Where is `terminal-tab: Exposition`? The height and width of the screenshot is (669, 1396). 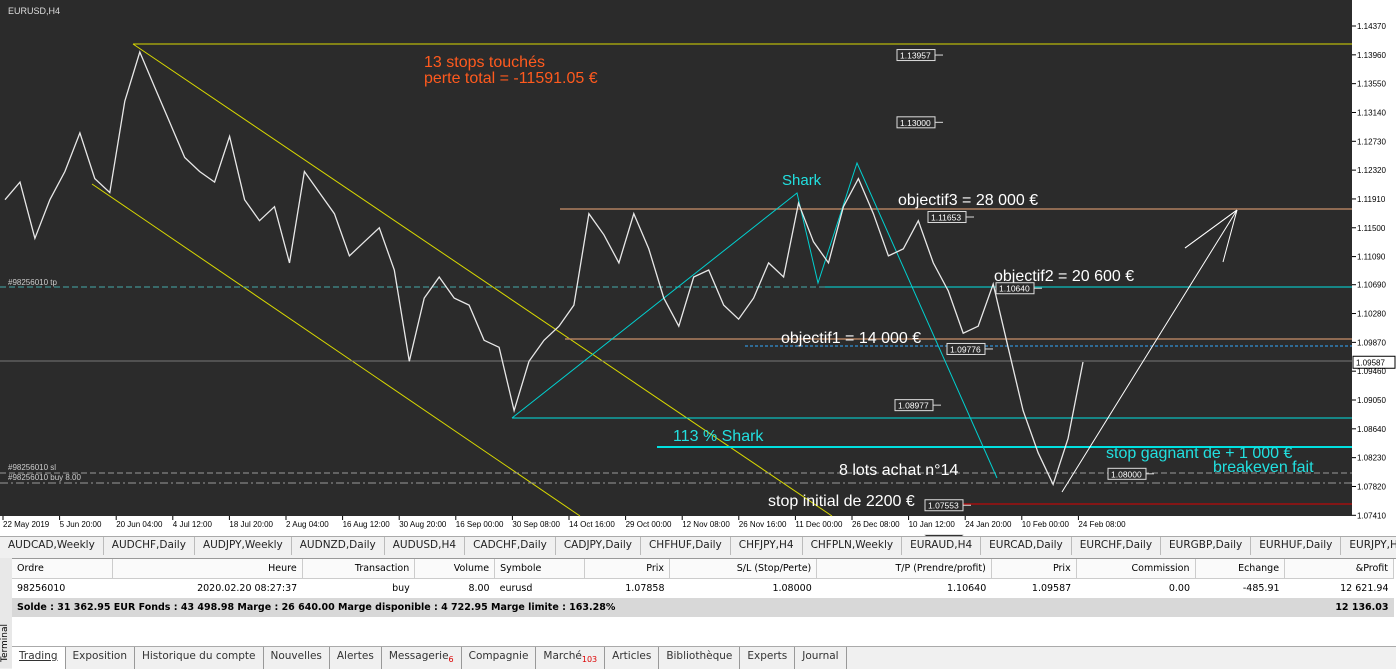
terminal-tab: Exposition is located at coordinates (100, 658).